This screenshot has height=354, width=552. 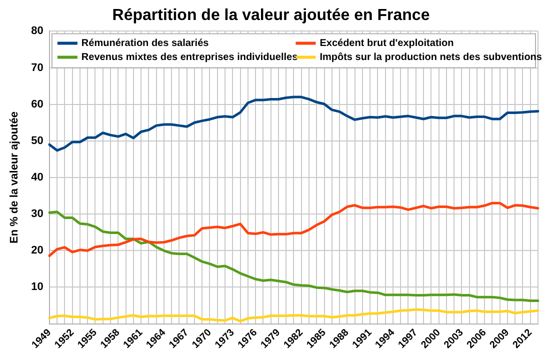 I want to click on legend-label: Impôts sur la production nets des subventions, so click(x=431, y=57).